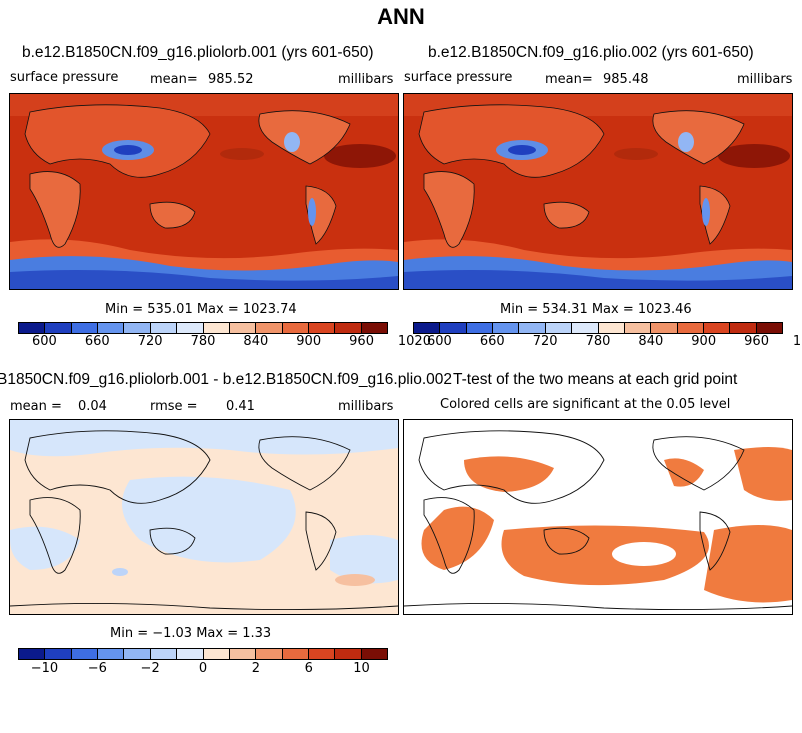  Describe the element at coordinates (361, 668) in the screenshot. I see `colorbar-tick-label: 10` at that location.